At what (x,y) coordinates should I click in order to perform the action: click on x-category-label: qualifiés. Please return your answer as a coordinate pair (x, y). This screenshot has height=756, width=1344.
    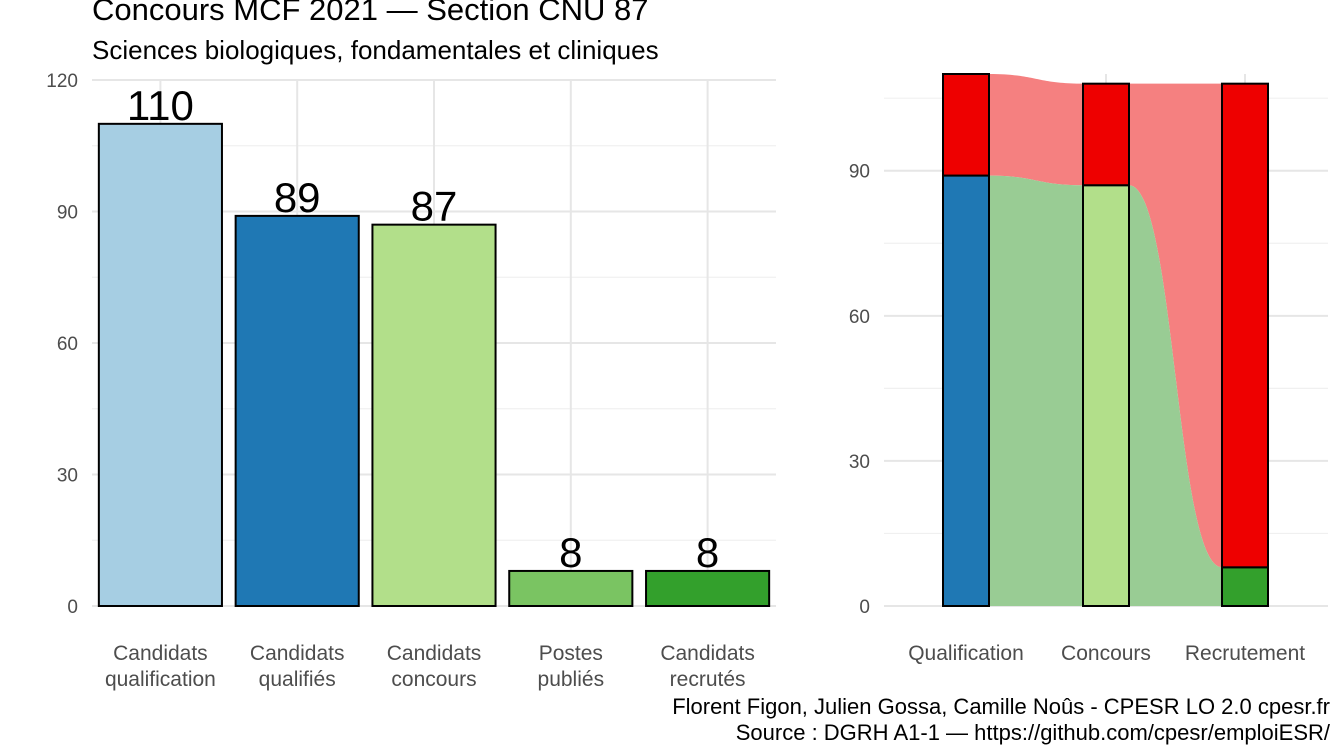
    Looking at the image, I should click on (297, 679).